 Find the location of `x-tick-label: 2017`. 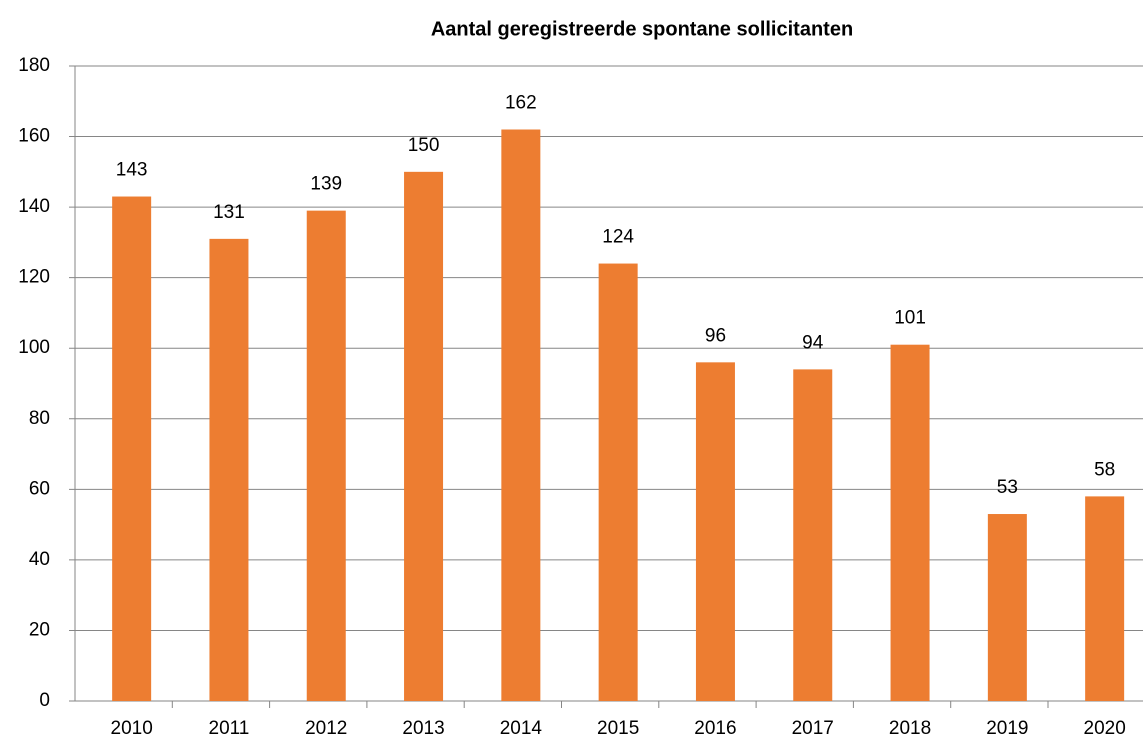

x-tick-label: 2017 is located at coordinates (813, 728).